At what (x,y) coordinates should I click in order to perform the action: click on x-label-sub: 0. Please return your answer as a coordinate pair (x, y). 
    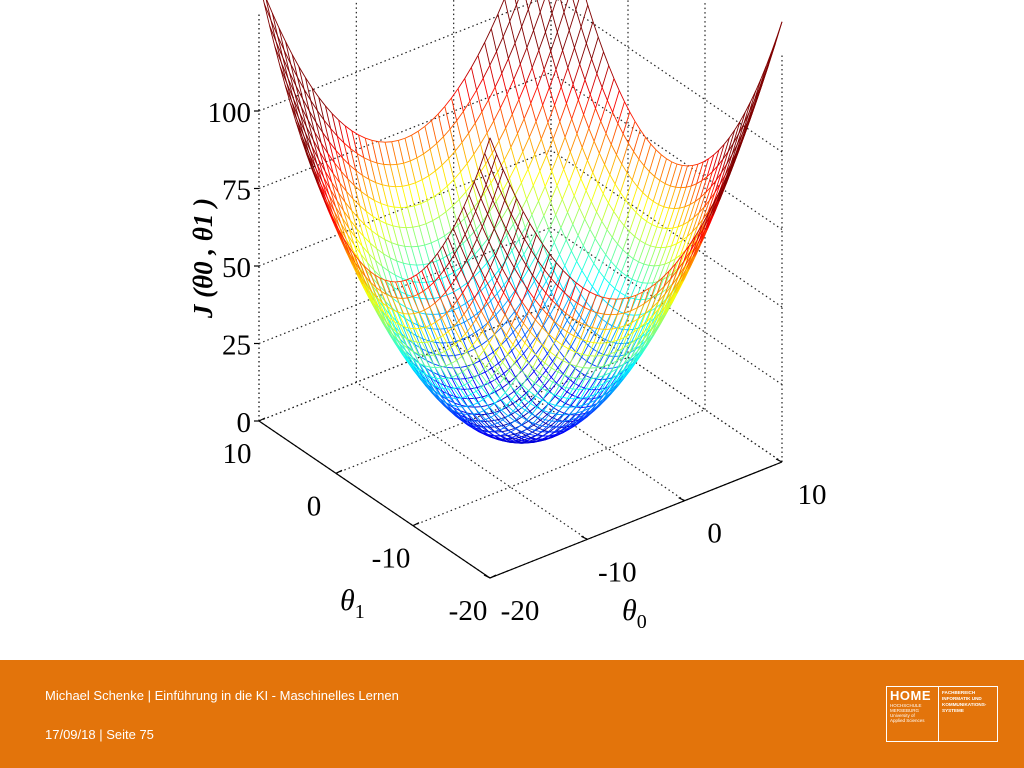
    Looking at the image, I should click on (642, 622).